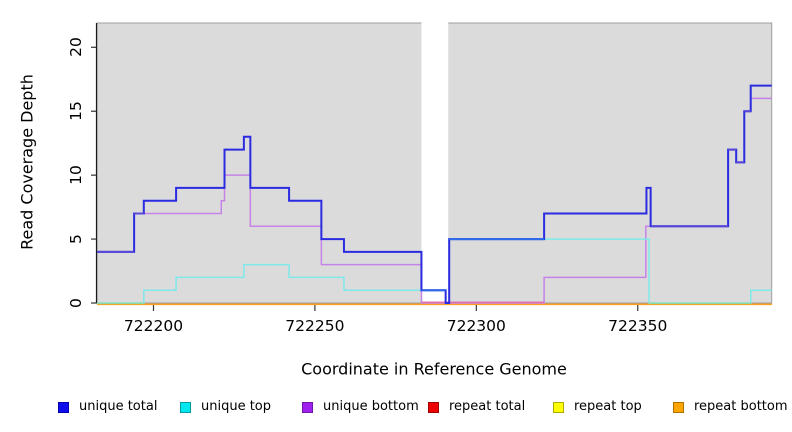 Image resolution: width=792 pixels, height=432 pixels. I want to click on legend-item-unique-bottom: unique bottom, so click(360, 407).